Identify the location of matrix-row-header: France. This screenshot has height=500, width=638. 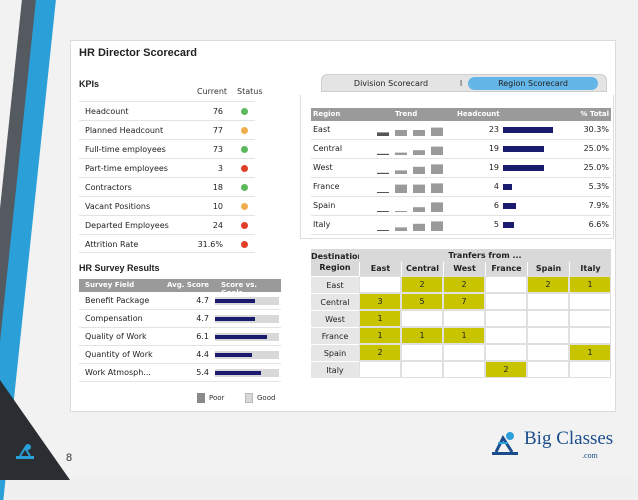
(335, 335).